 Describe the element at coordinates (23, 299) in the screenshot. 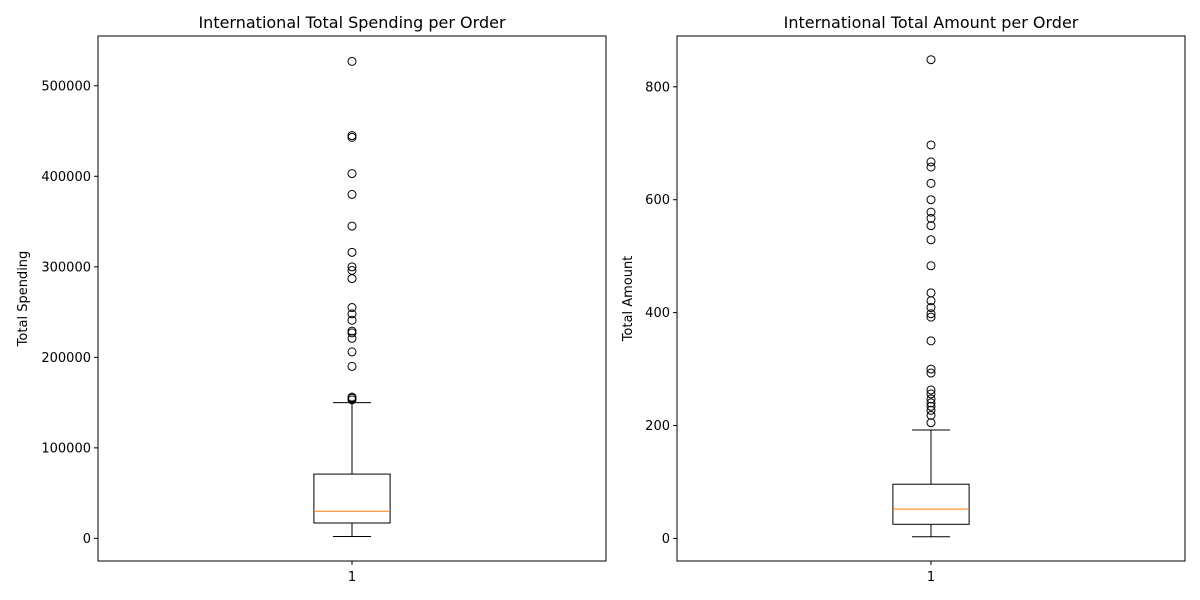

I see `y-axis-label: Total Spending` at that location.